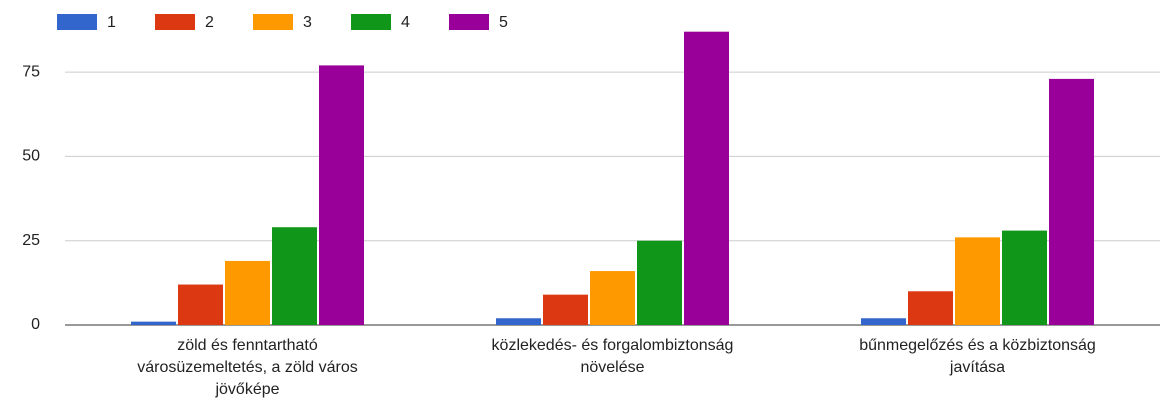  Describe the element at coordinates (405, 22) in the screenshot. I see `legend-label: 4` at that location.